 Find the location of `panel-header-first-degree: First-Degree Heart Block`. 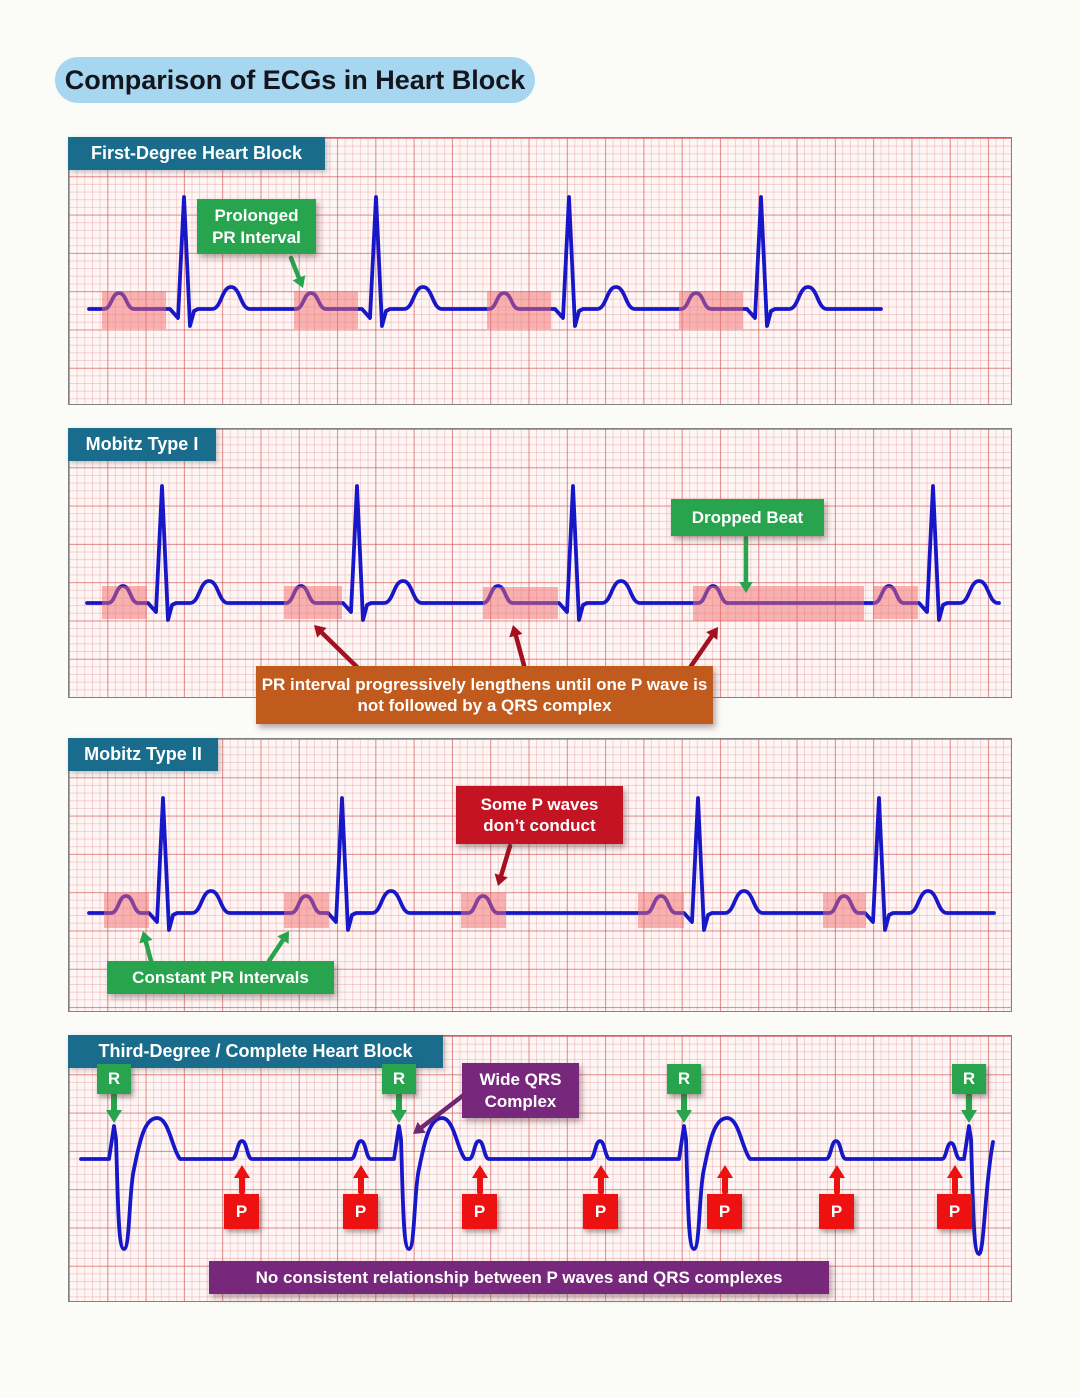

panel-header-first-degree: First-Degree Heart Block is located at coordinates (196, 153).